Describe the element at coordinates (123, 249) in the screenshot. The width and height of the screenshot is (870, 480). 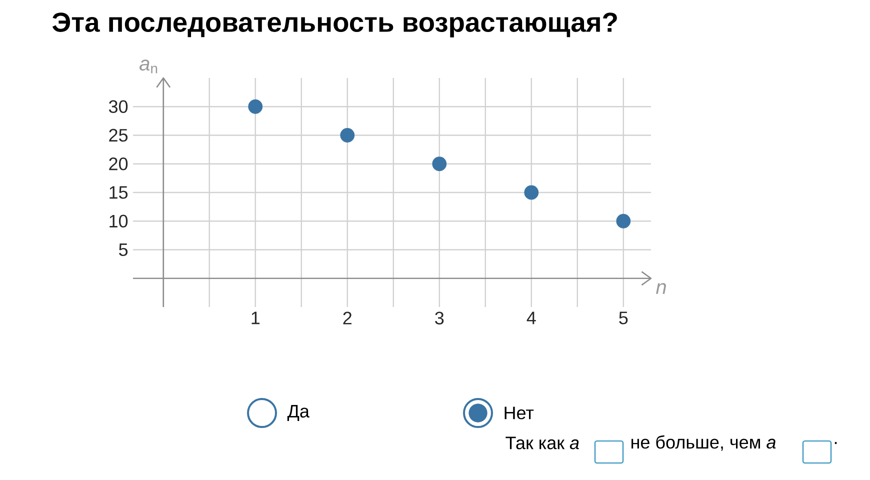
I see `y-tick-label: 5` at that location.